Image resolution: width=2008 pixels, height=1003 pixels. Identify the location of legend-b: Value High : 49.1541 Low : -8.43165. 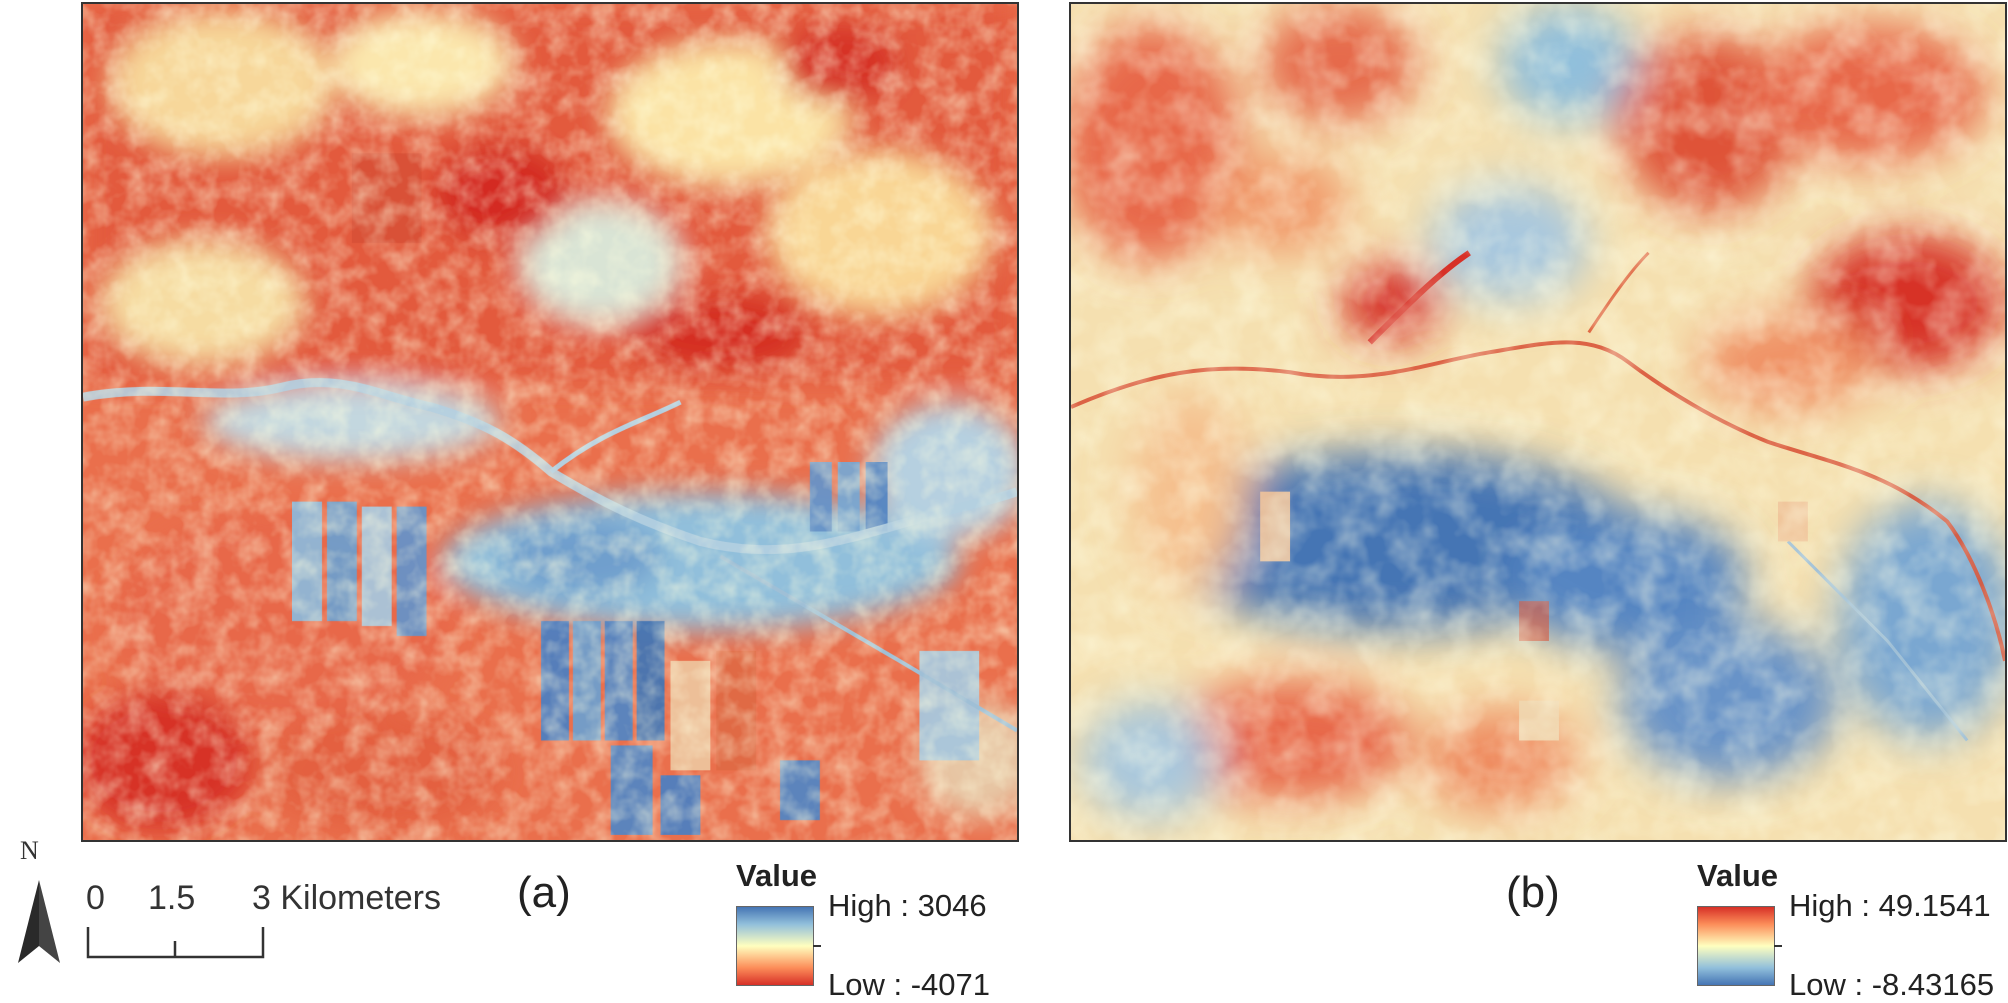
(1852, 930).